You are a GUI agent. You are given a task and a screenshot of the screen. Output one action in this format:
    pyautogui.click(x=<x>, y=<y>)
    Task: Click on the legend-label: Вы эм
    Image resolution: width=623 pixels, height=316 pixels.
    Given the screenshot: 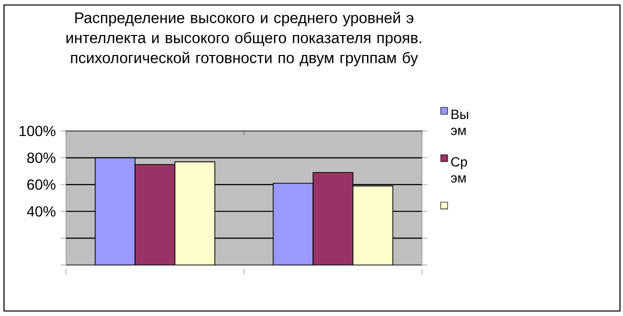 What is the action you would take?
    pyautogui.click(x=459, y=123)
    